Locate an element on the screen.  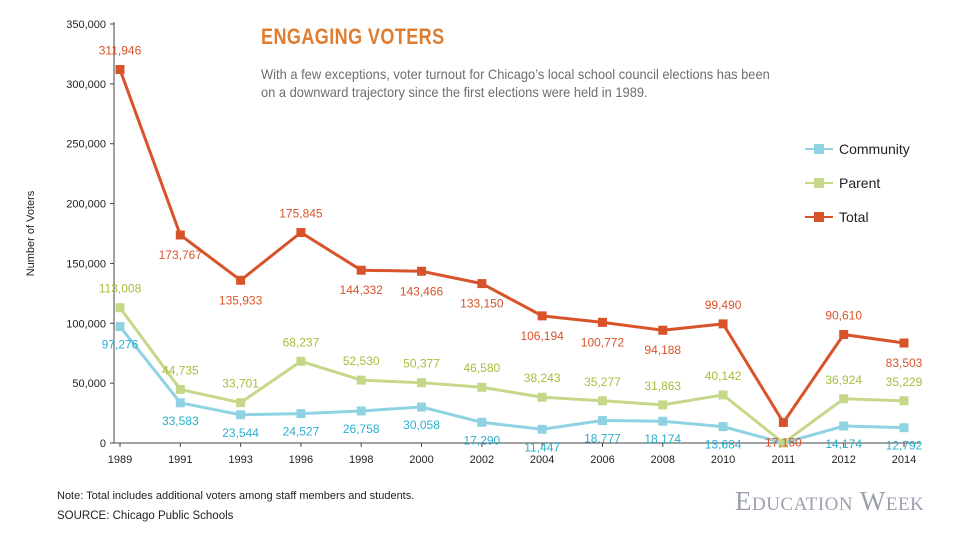
y-tick-label: 250,000 is located at coordinates (86, 145).